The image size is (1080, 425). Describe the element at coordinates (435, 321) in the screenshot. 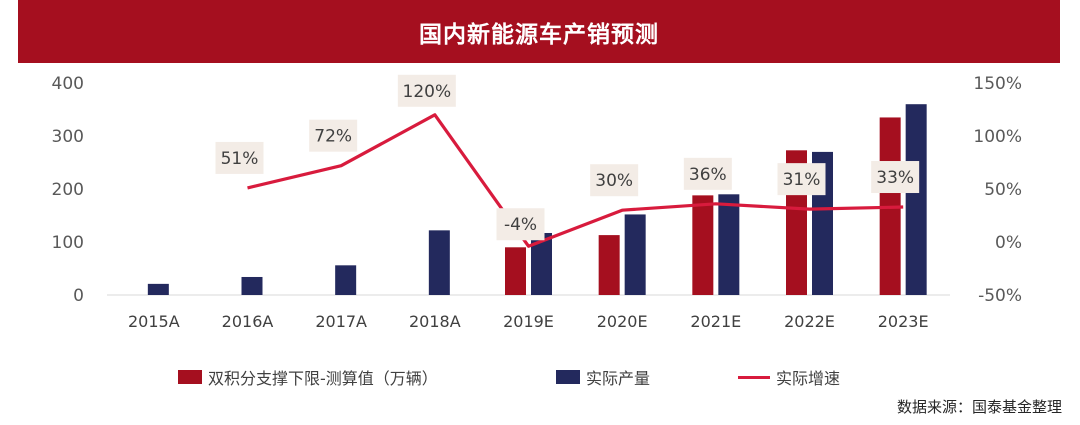

I see `x-axis-tick-label: 2018A` at that location.